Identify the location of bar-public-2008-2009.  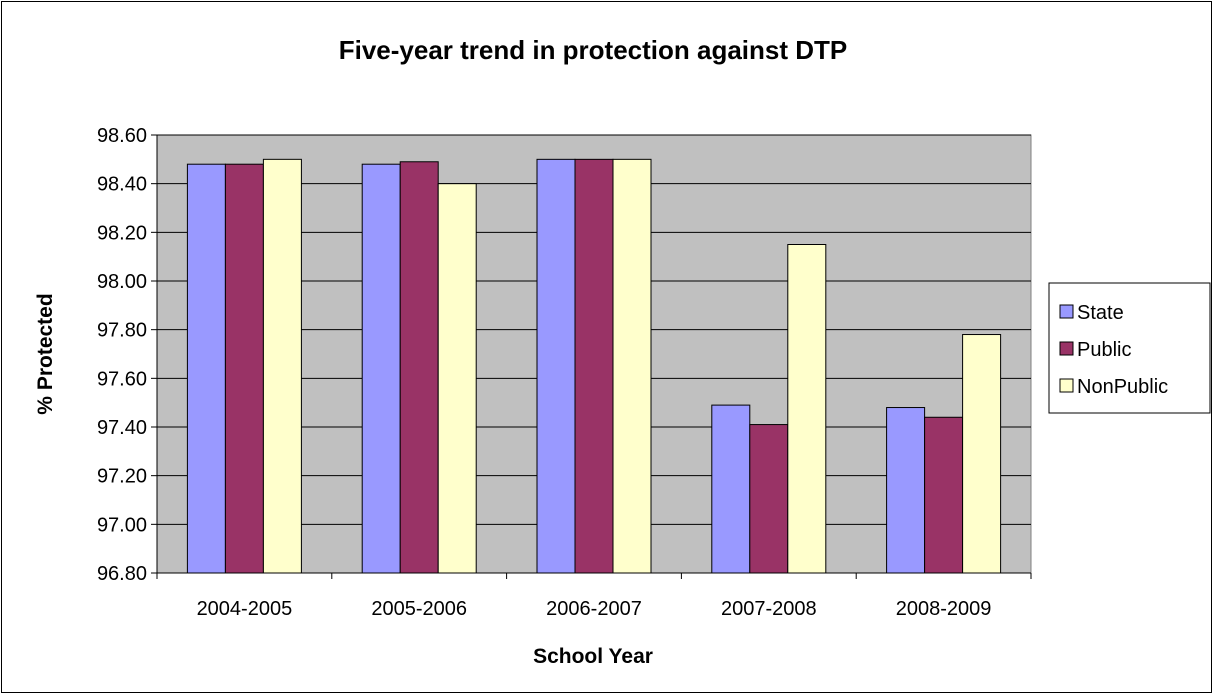
(944, 495).